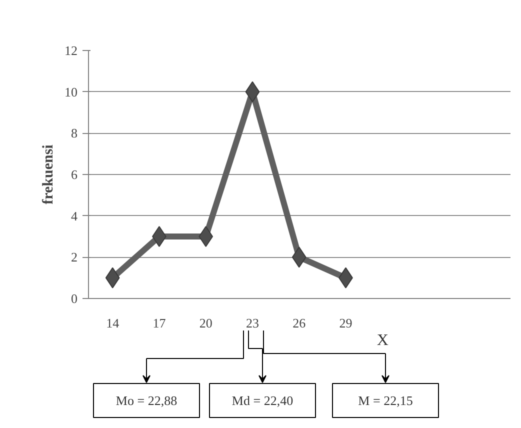  I want to click on x-tick-label: 17, so click(159, 323).